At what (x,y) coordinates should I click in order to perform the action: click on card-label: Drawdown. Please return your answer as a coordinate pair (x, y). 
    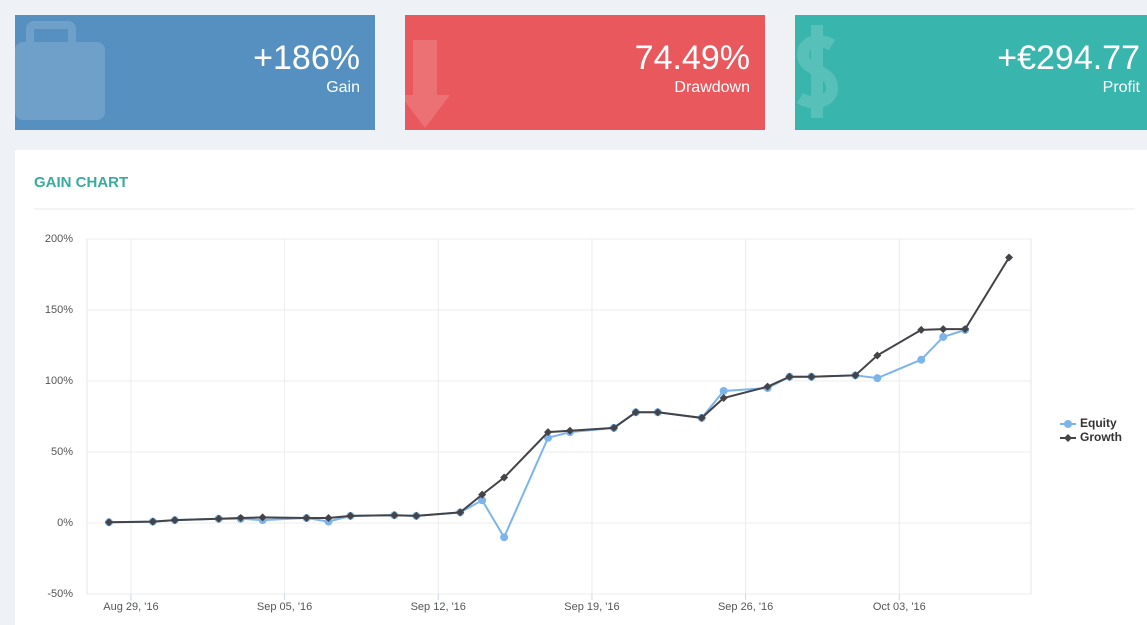
    Looking at the image, I should click on (712, 87).